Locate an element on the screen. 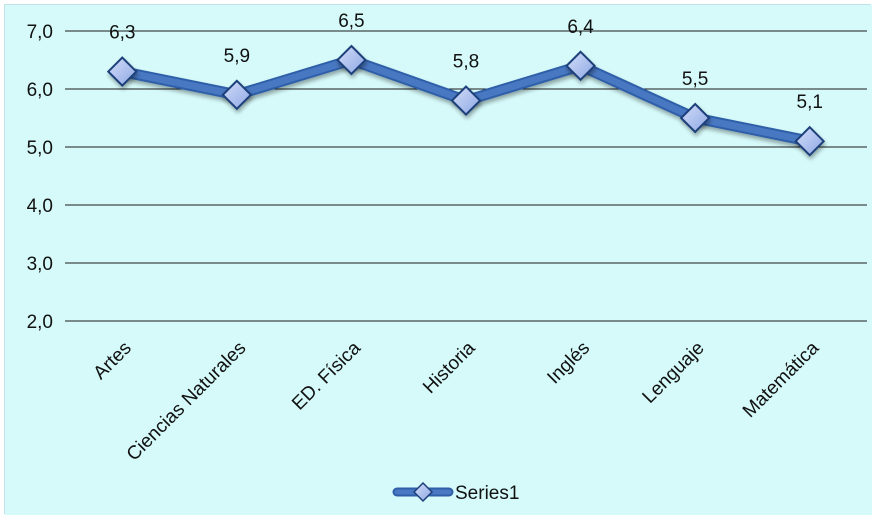 The width and height of the screenshot is (877, 520). legend: Series1 is located at coordinates (455, 492).